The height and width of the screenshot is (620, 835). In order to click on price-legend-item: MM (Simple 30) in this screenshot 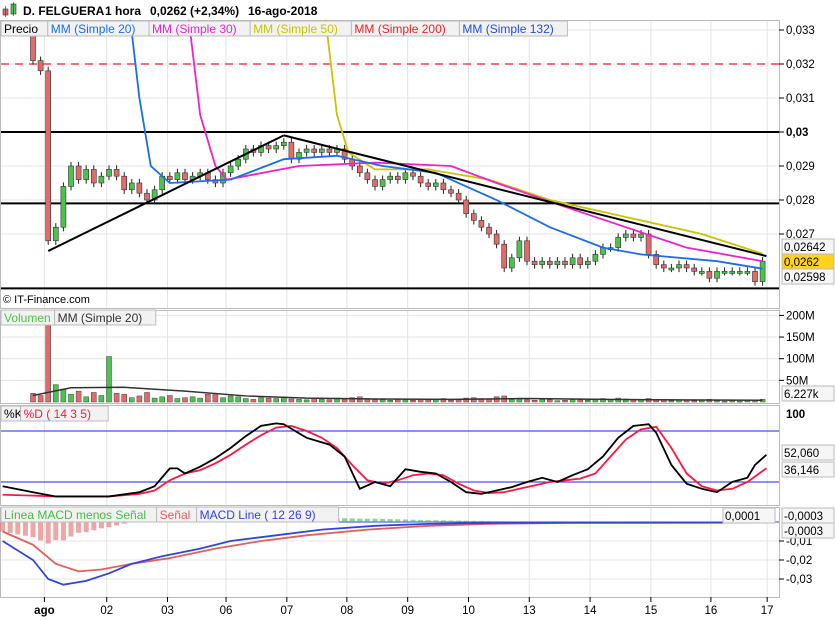, I will do `click(194, 29)`.